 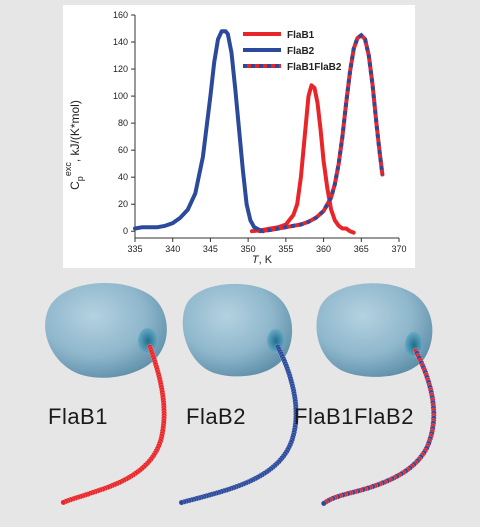 What do you see at coordinates (113, 425) in the screenshot?
I see `flagellum-beads-f1` at bounding box center [113, 425].